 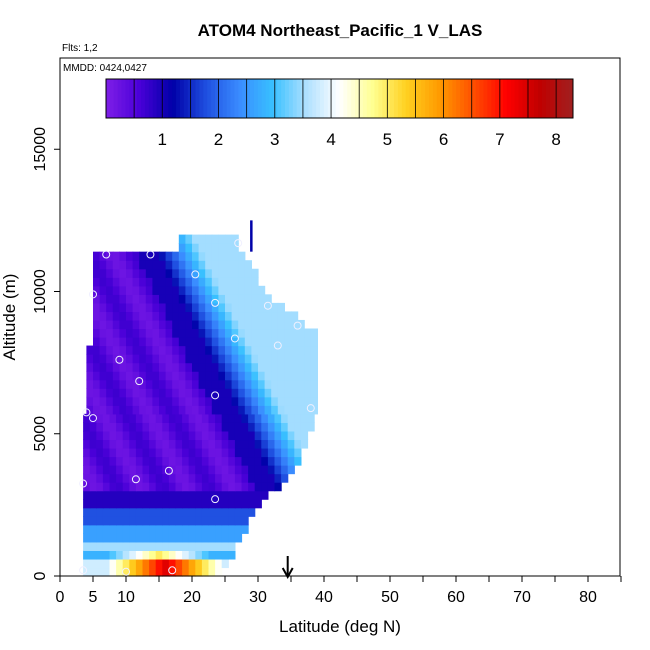 What do you see at coordinates (330, 139) in the screenshot?
I see `colorbar-tick-label: 4` at bounding box center [330, 139].